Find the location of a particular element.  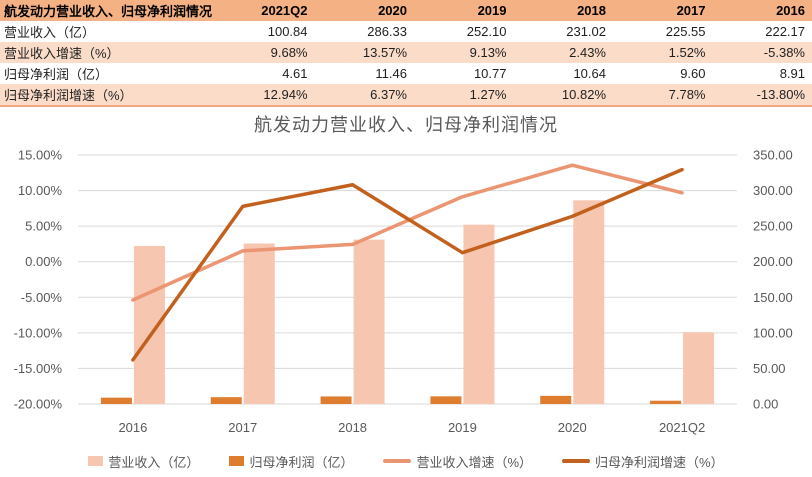

legend-item: 归母净利润增速（%） is located at coordinates (643, 461).